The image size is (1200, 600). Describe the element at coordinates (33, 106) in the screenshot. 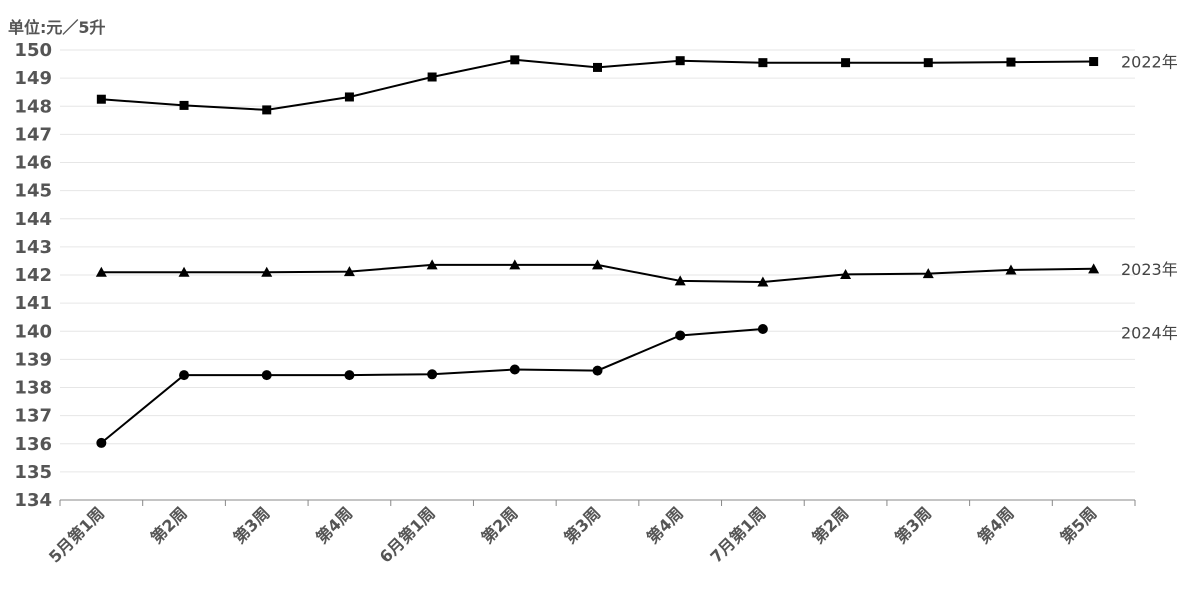

I see `y-tick-label: 148` at that location.